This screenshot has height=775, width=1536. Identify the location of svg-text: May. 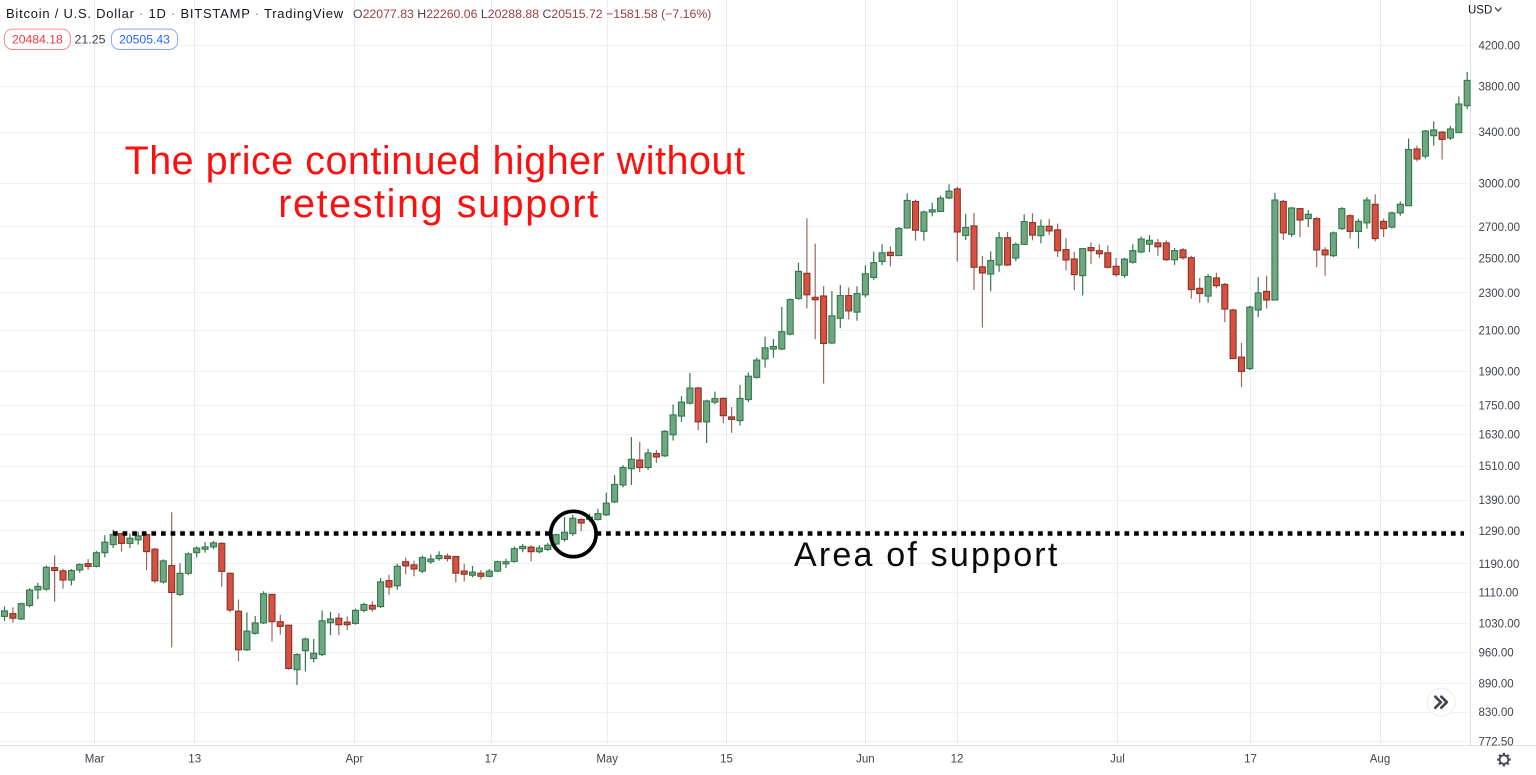
(607, 760).